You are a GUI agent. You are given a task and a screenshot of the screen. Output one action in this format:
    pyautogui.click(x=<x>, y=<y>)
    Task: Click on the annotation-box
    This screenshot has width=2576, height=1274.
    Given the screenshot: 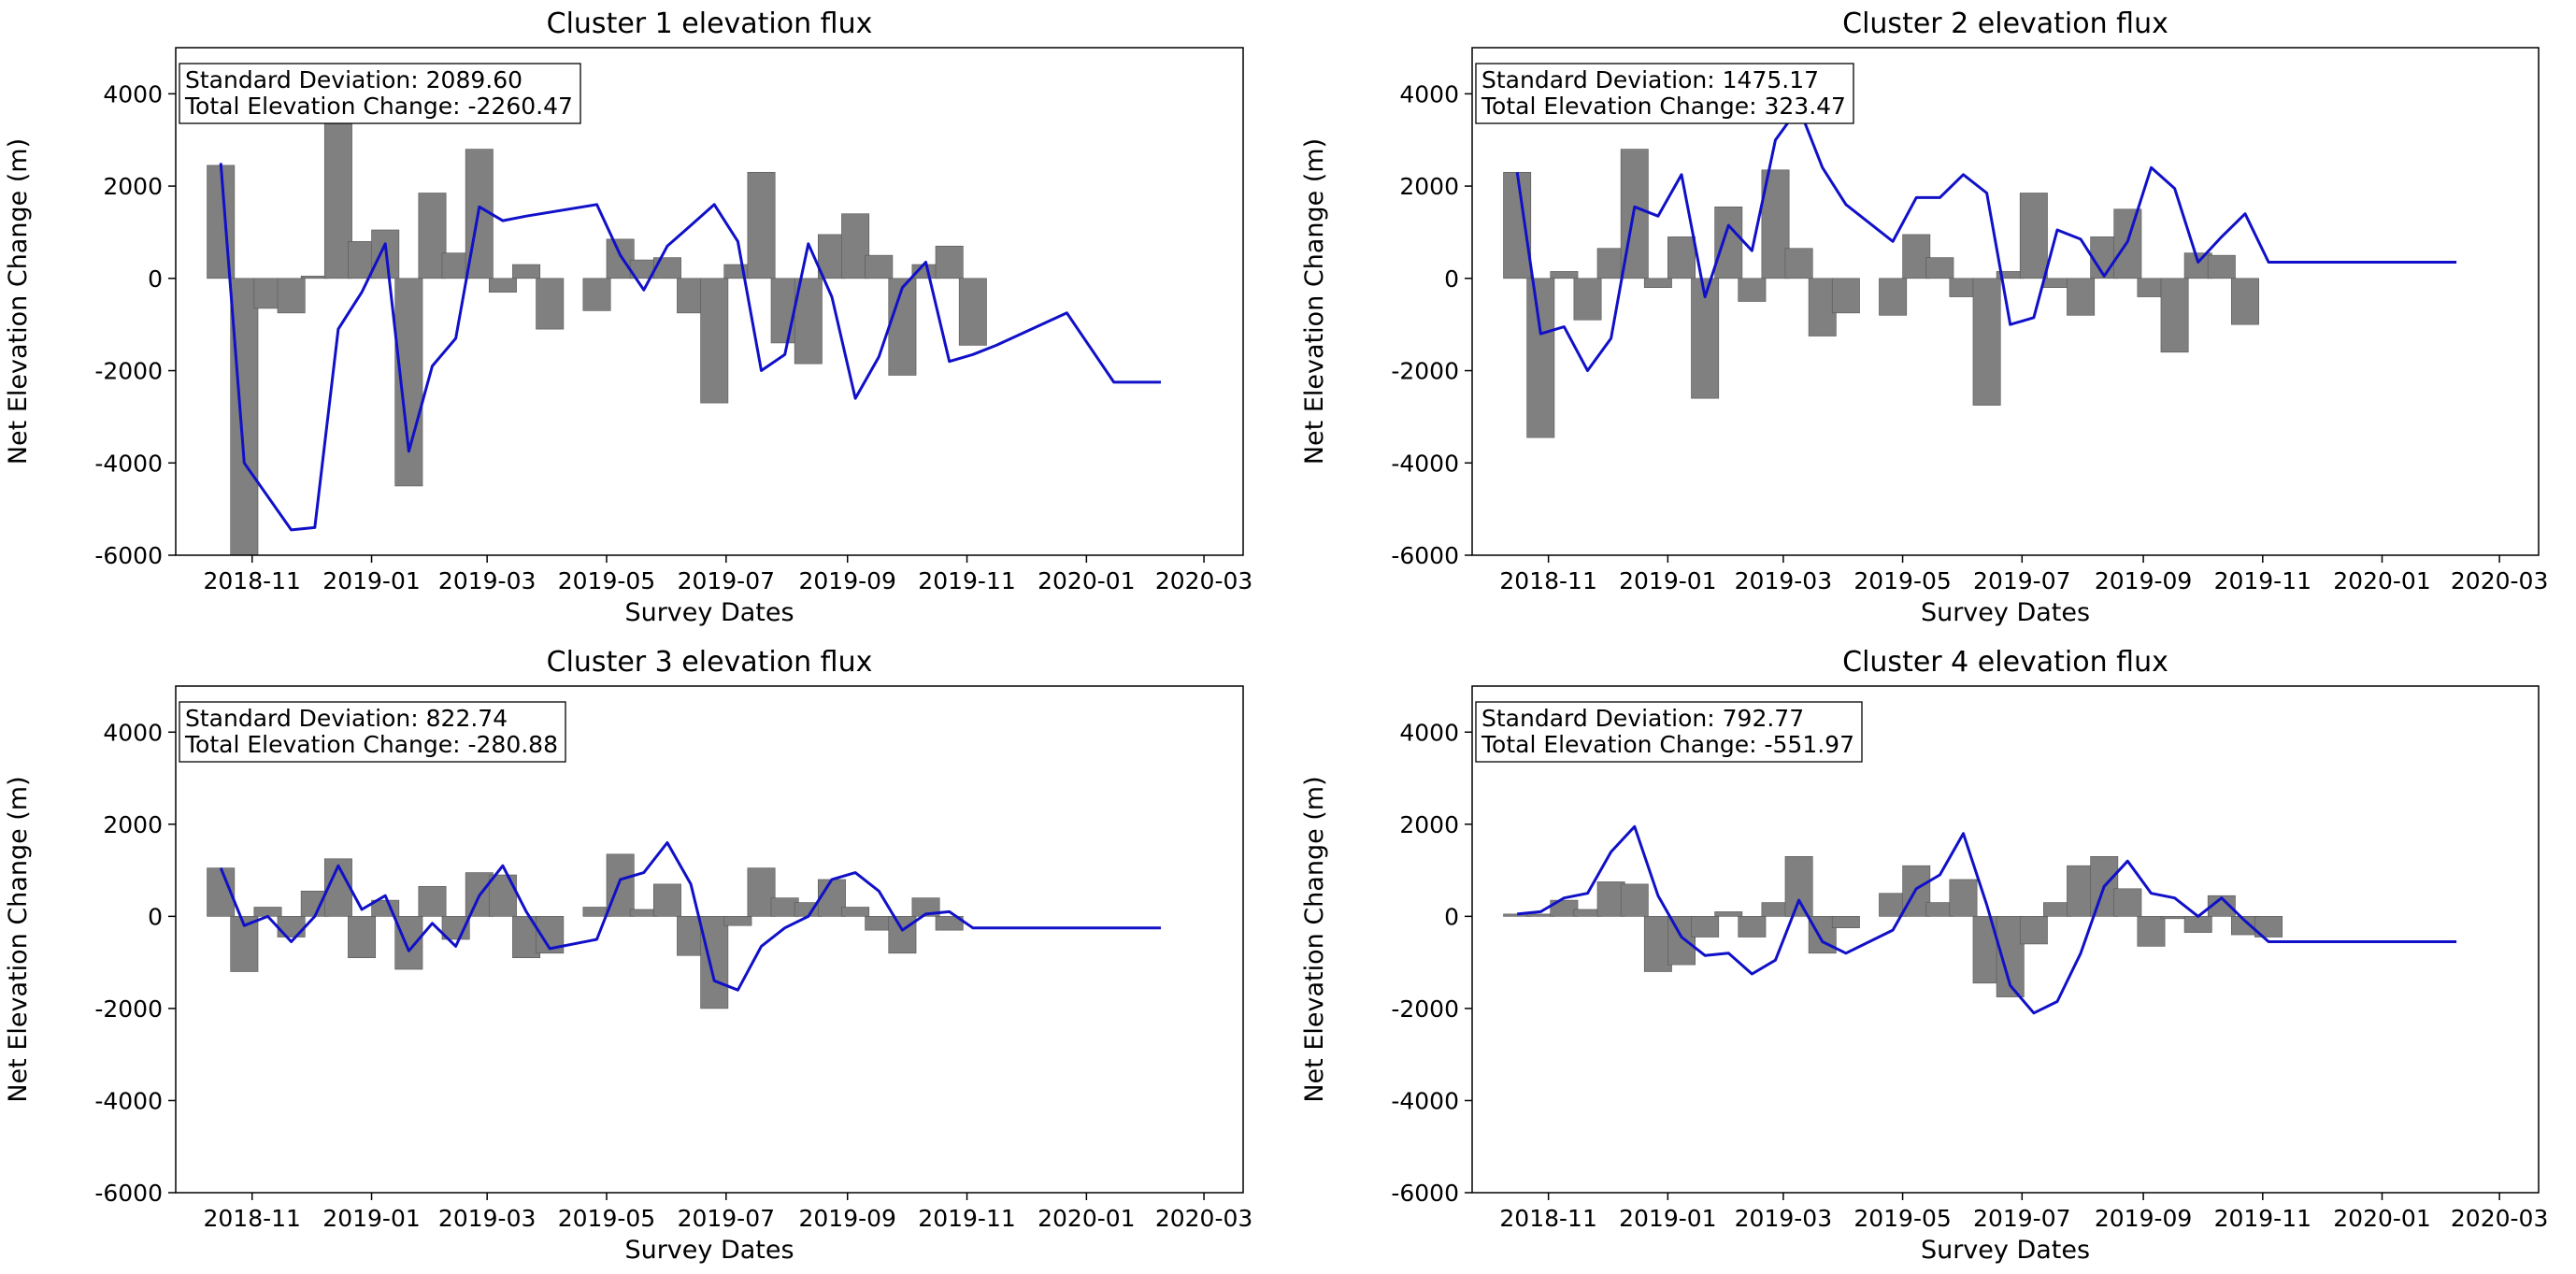 What is the action you would take?
    pyautogui.click(x=1664, y=94)
    